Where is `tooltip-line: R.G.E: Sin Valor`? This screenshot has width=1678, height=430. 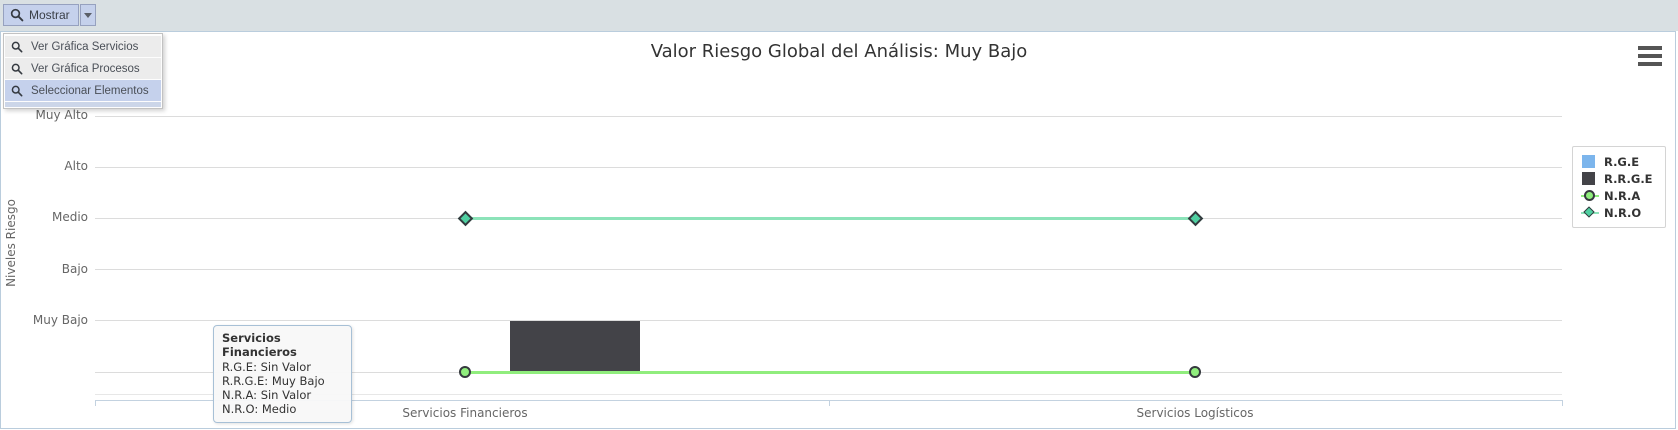
tooltip-line: R.G.E: Sin Valor is located at coordinates (267, 367).